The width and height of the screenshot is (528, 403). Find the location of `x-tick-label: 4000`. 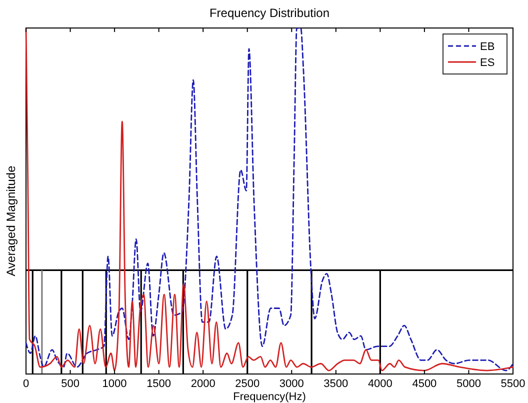

x-tick-label: 4000 is located at coordinates (380, 384).